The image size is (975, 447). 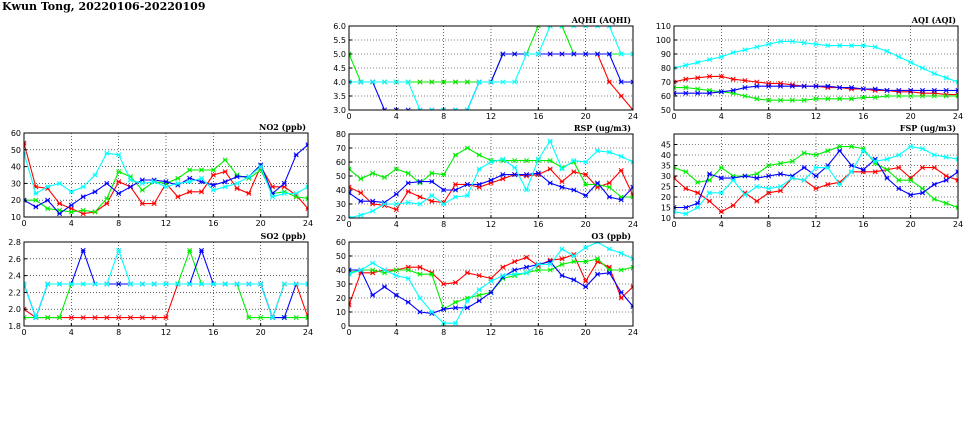 I want to click on y-tick-label: 2.6, so click(x=14, y=259).